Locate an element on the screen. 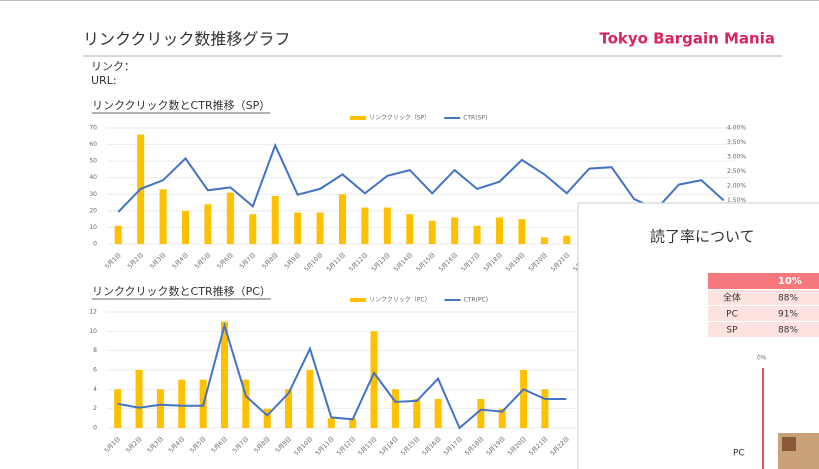 Image resolution: width=819 pixels, height=469 pixels. table-text: SP is located at coordinates (732, 331).